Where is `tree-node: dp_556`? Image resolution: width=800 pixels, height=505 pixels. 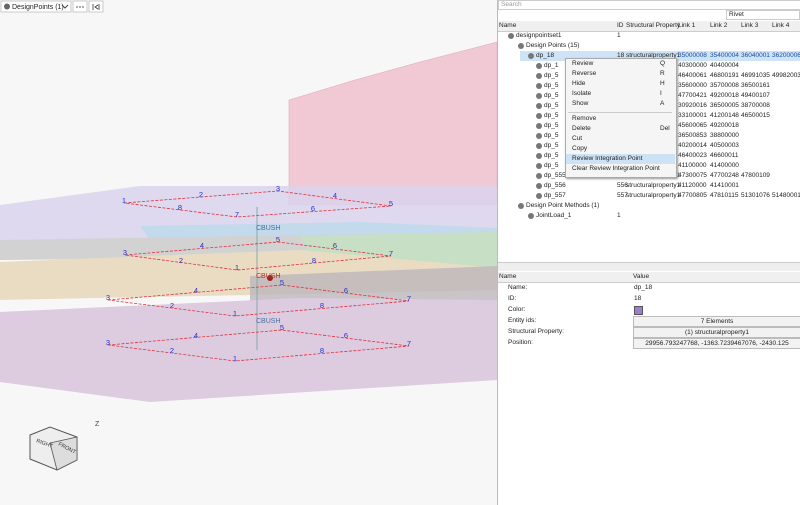 tree-node: dp_556 is located at coordinates (555, 185).